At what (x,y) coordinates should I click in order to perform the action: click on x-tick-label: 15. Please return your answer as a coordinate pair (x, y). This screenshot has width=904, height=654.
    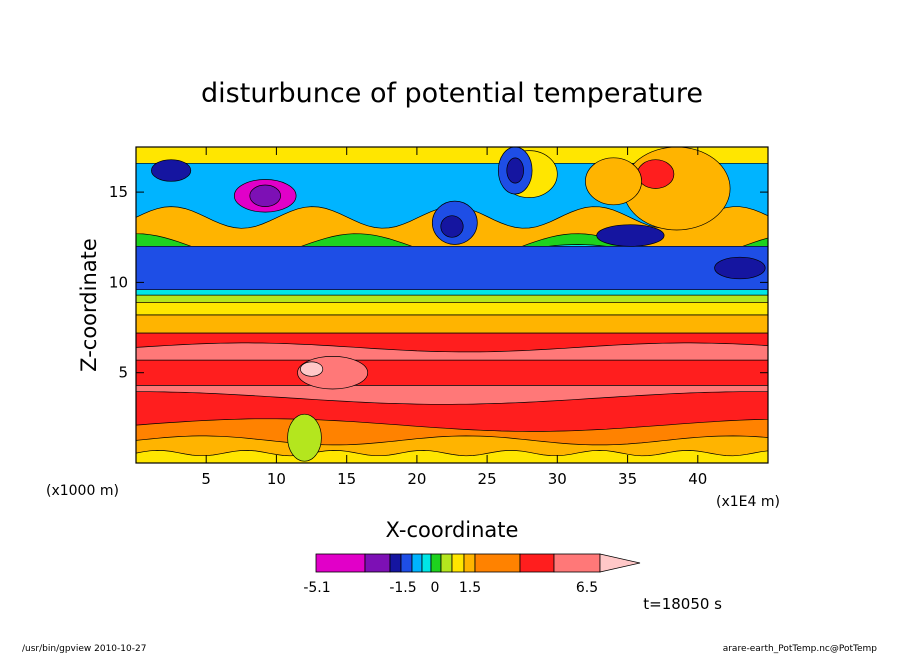
    Looking at the image, I should click on (346, 479).